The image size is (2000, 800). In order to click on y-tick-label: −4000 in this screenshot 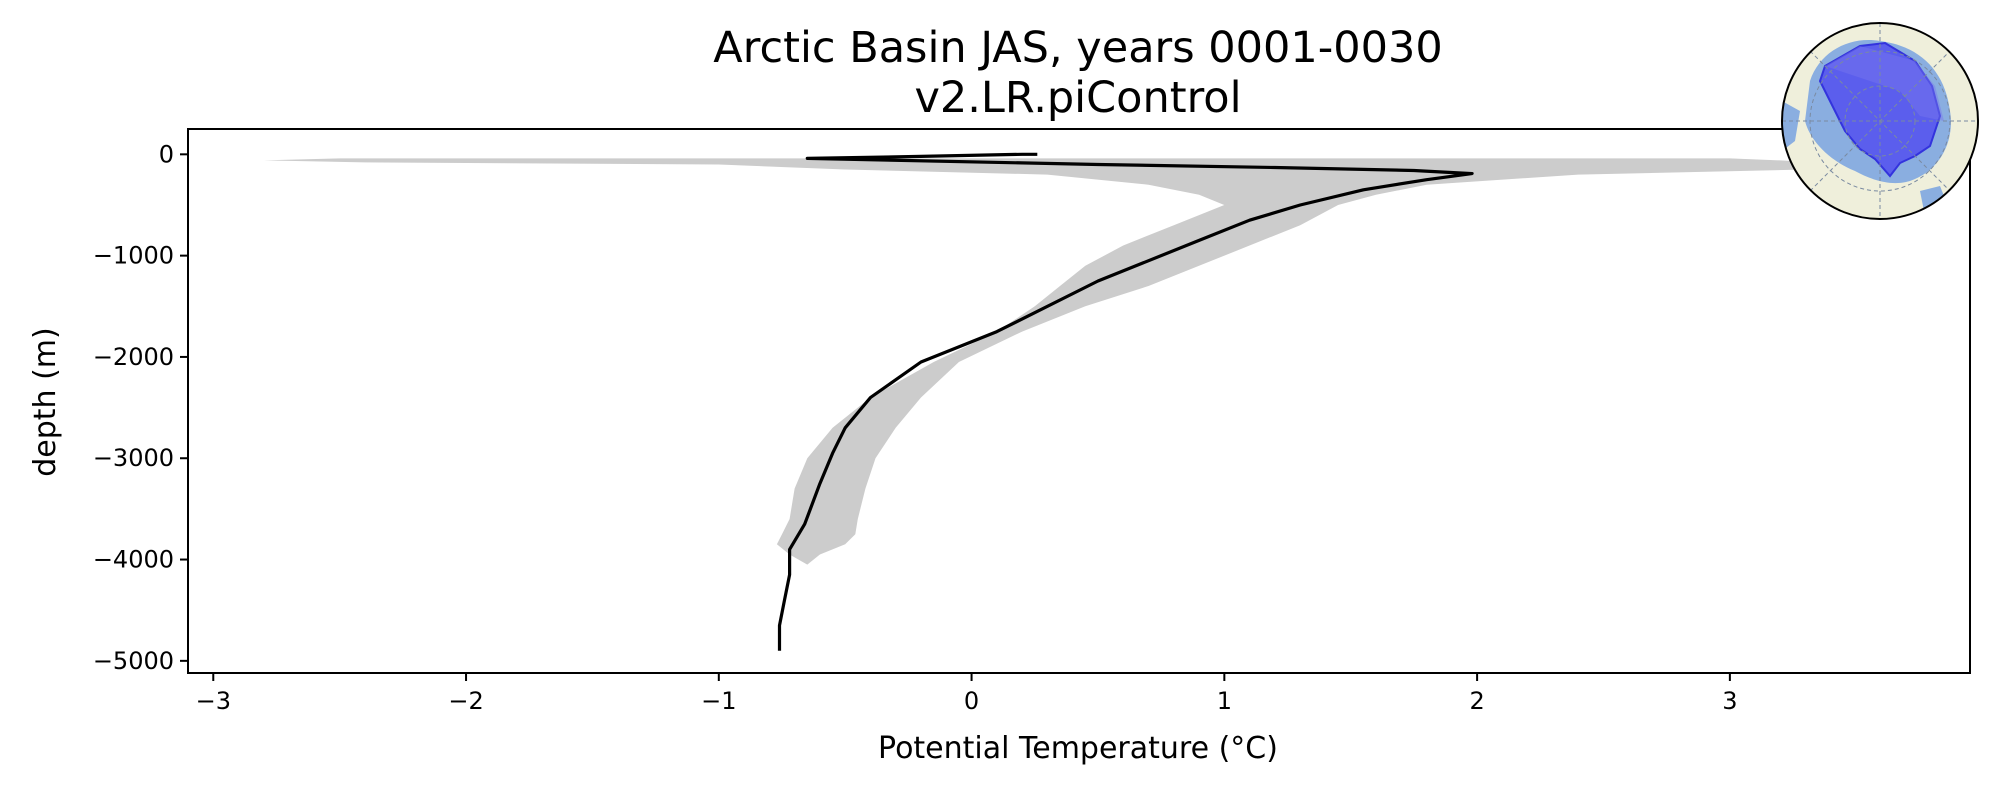, I will do `click(133, 560)`.